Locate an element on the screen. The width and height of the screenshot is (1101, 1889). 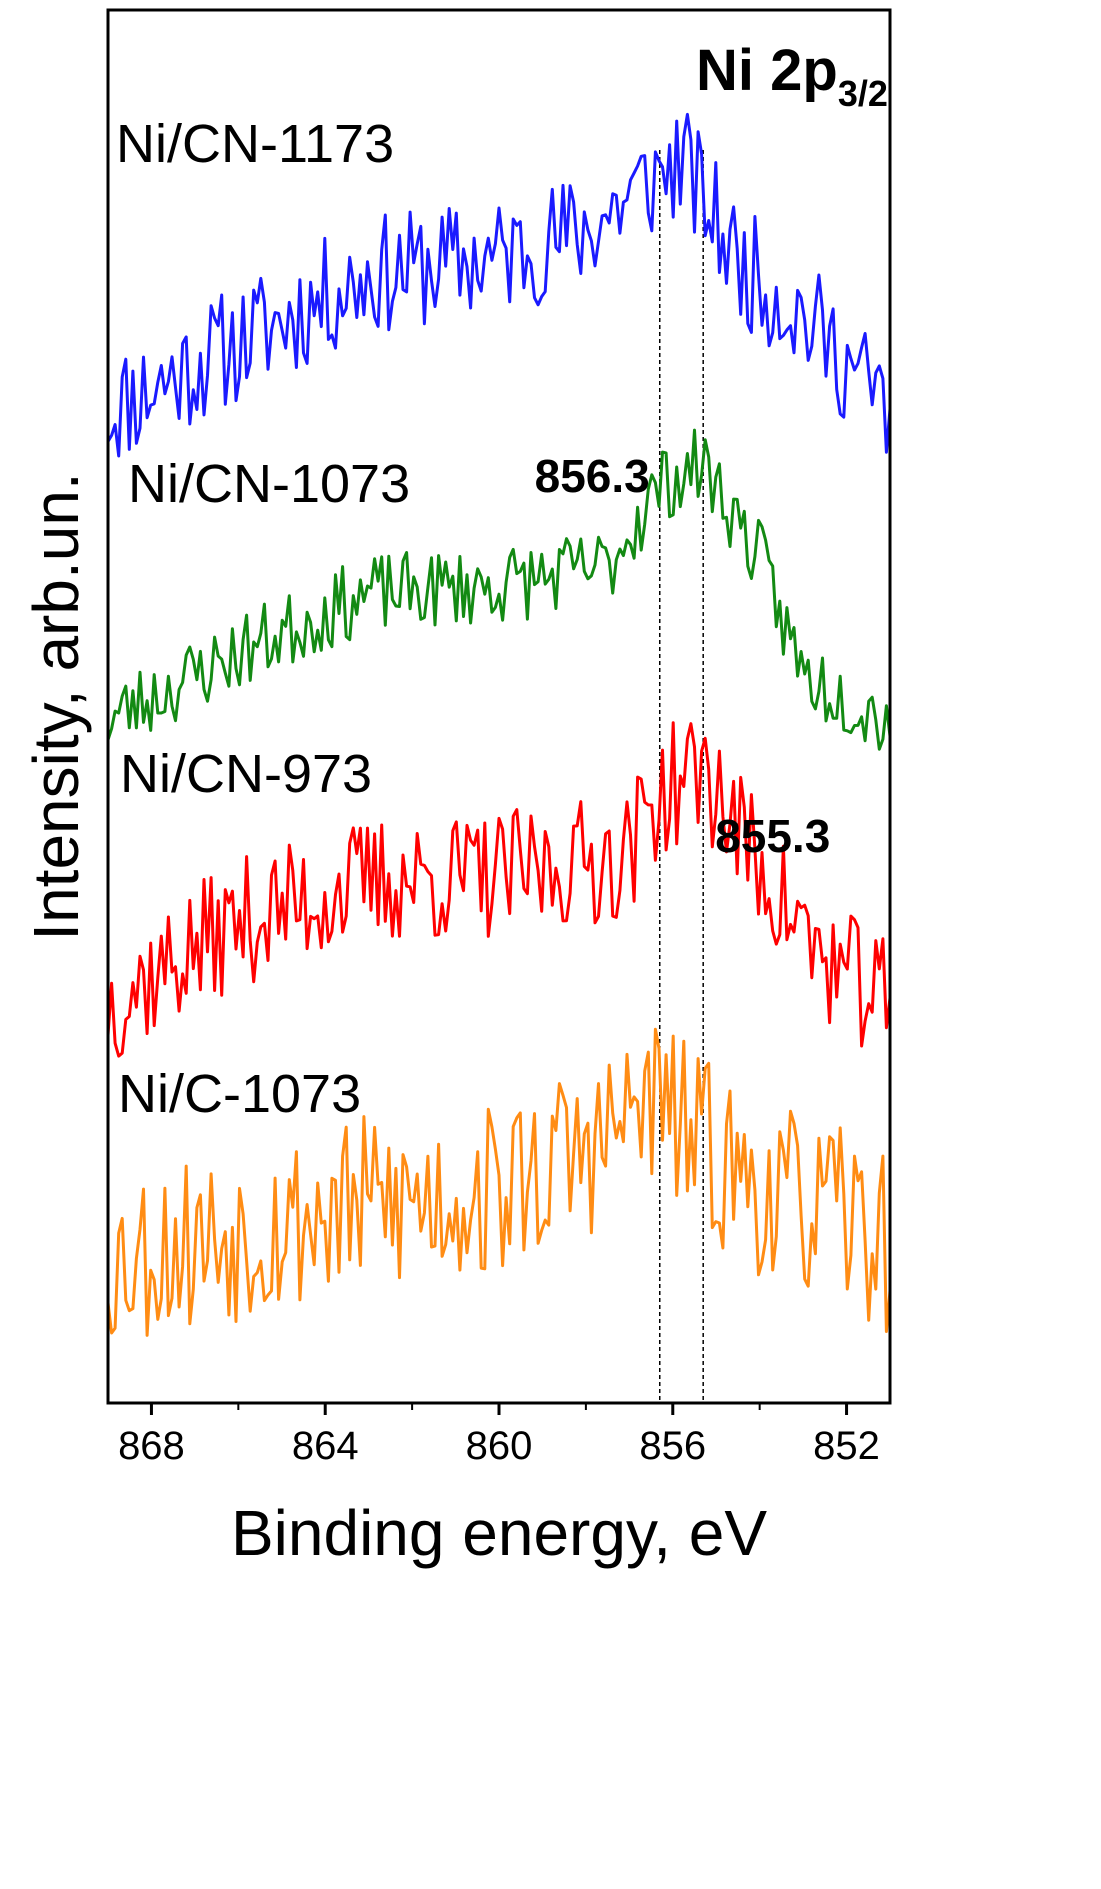
x-tick-label-868: 868 is located at coordinates (151, 1446).